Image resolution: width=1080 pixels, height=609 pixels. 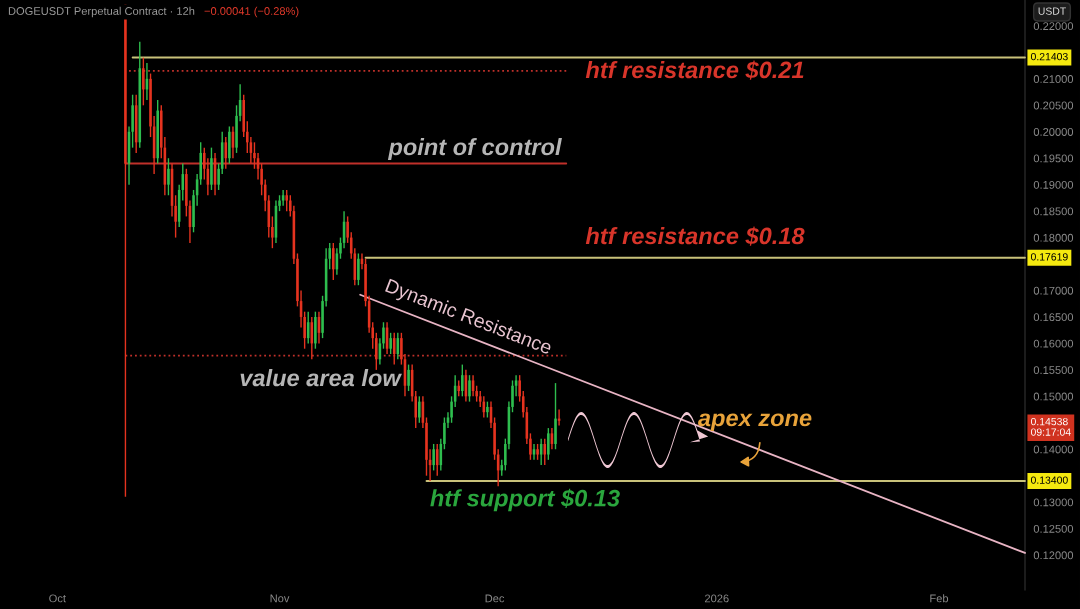 What do you see at coordinates (694, 70) in the screenshot?
I see `annotation: htf resistance $0.21` at bounding box center [694, 70].